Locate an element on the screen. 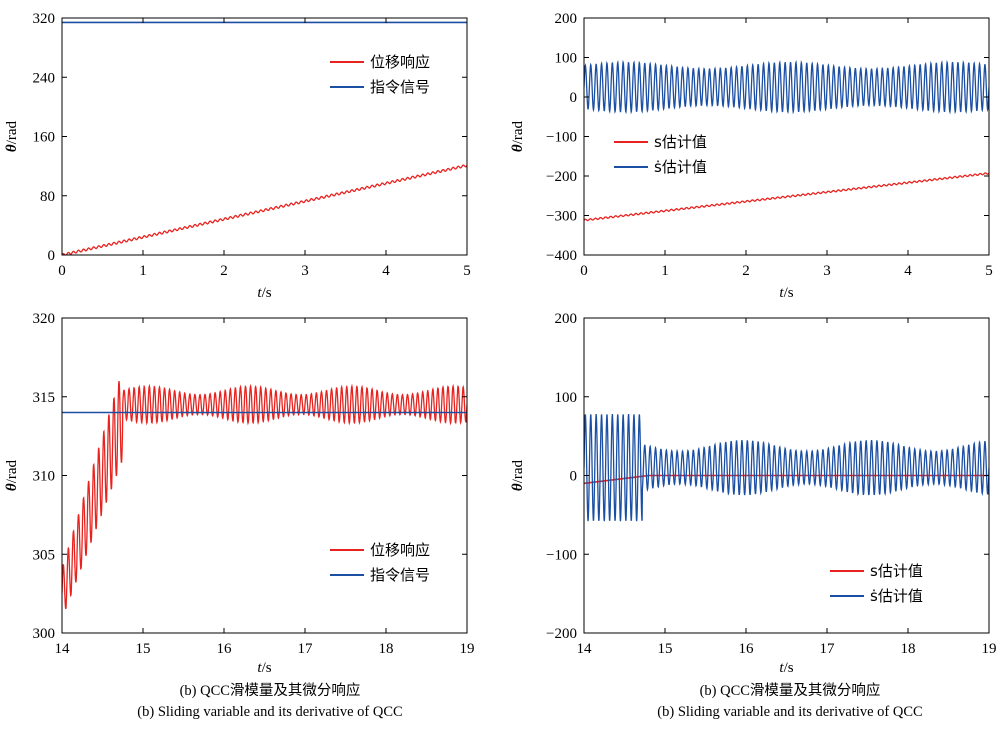  y-tick-label: −400 is located at coordinates (561, 256).